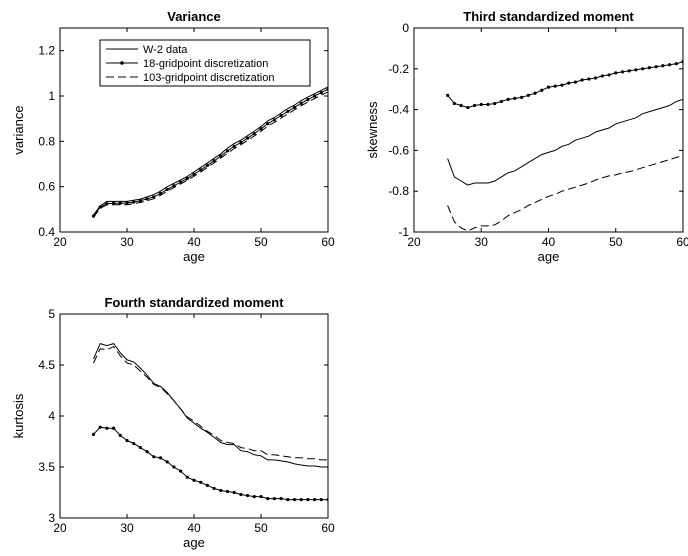  What do you see at coordinates (194, 16) in the screenshot?
I see `variance-chart-title: Variance` at bounding box center [194, 16].